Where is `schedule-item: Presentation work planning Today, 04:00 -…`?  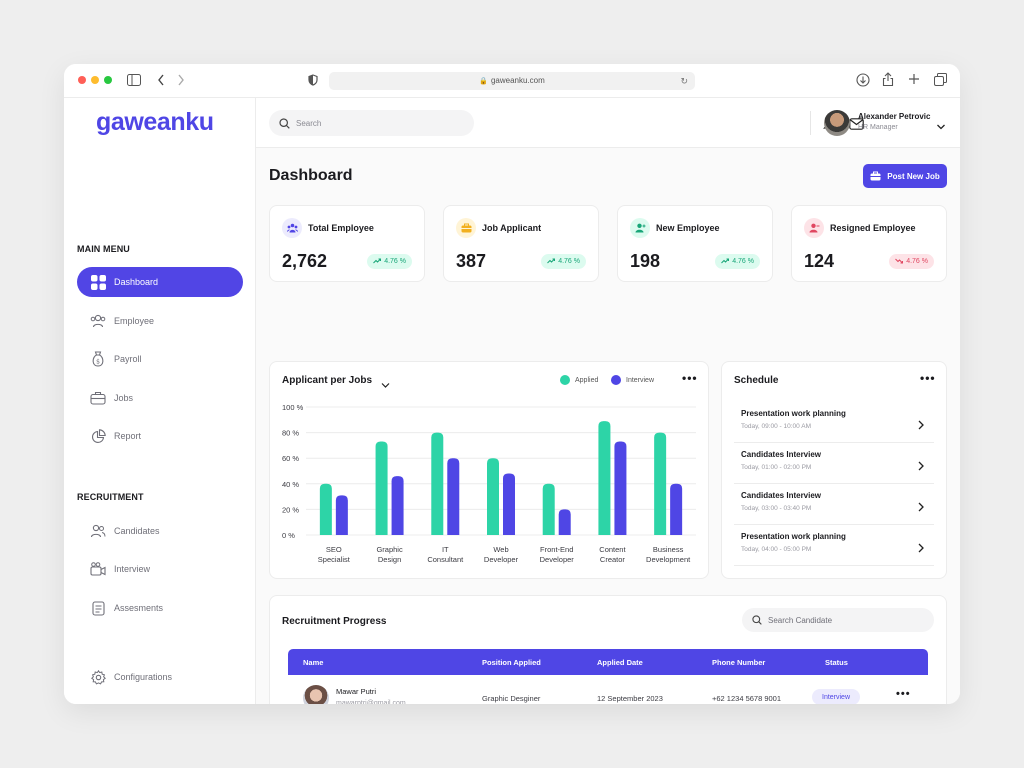
schedule-item: Presentation work planning Today, 04:00 -… is located at coordinates (834, 545).